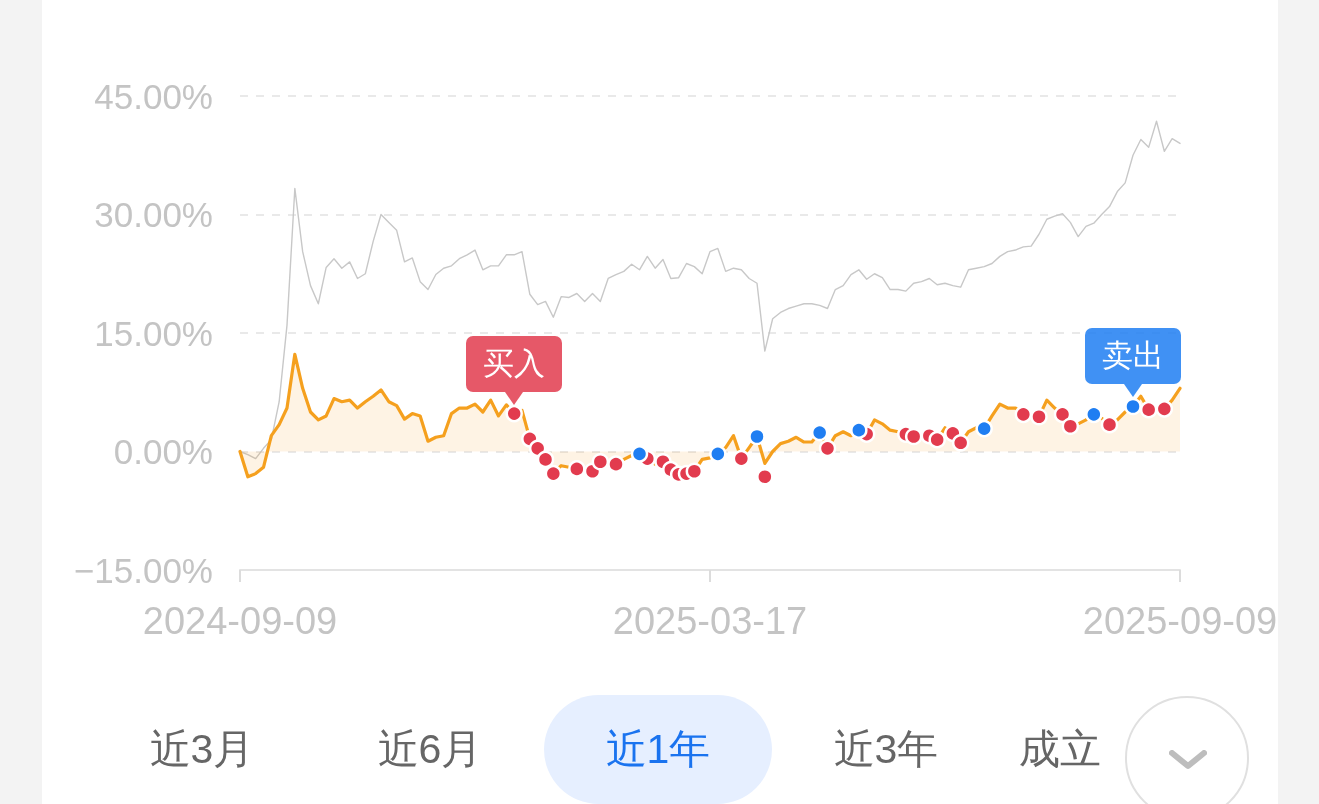  What do you see at coordinates (658, 749) in the screenshot?
I see `selected-tab-button: 近1年` at bounding box center [658, 749].